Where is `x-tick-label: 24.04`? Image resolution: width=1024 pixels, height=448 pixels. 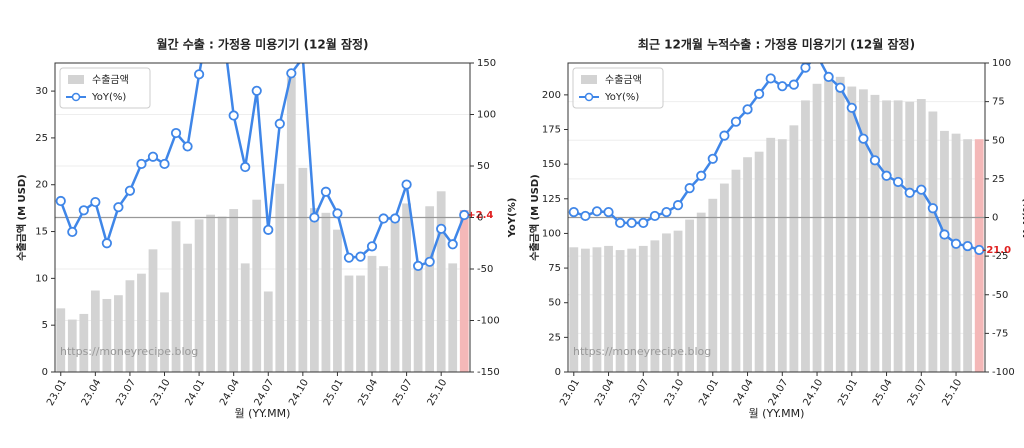 x-tick-label: 24.04 is located at coordinates (230, 393).